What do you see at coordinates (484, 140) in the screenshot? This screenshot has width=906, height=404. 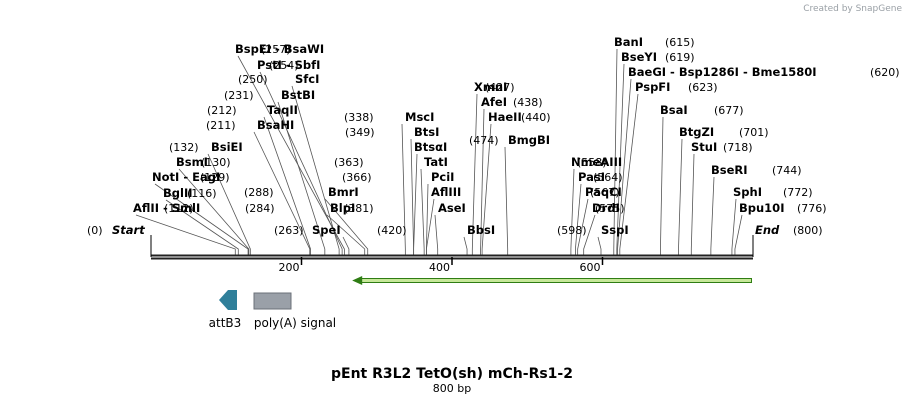 I see `site-position: (474)` at bounding box center [484, 140].